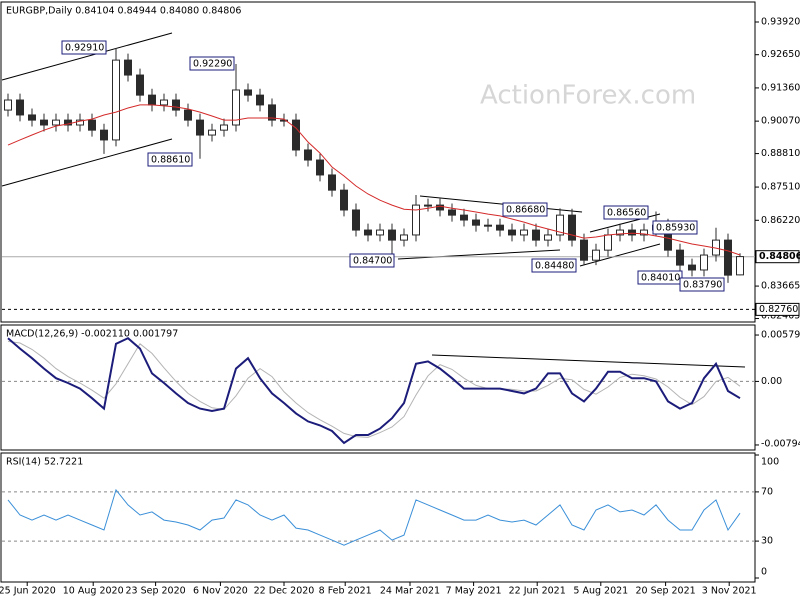 Image resolution: width=800 pixels, height=600 pixels. What do you see at coordinates (537, 591) in the screenshot?
I see `x-tick-label: 22 Jun 2021` at bounding box center [537, 591].